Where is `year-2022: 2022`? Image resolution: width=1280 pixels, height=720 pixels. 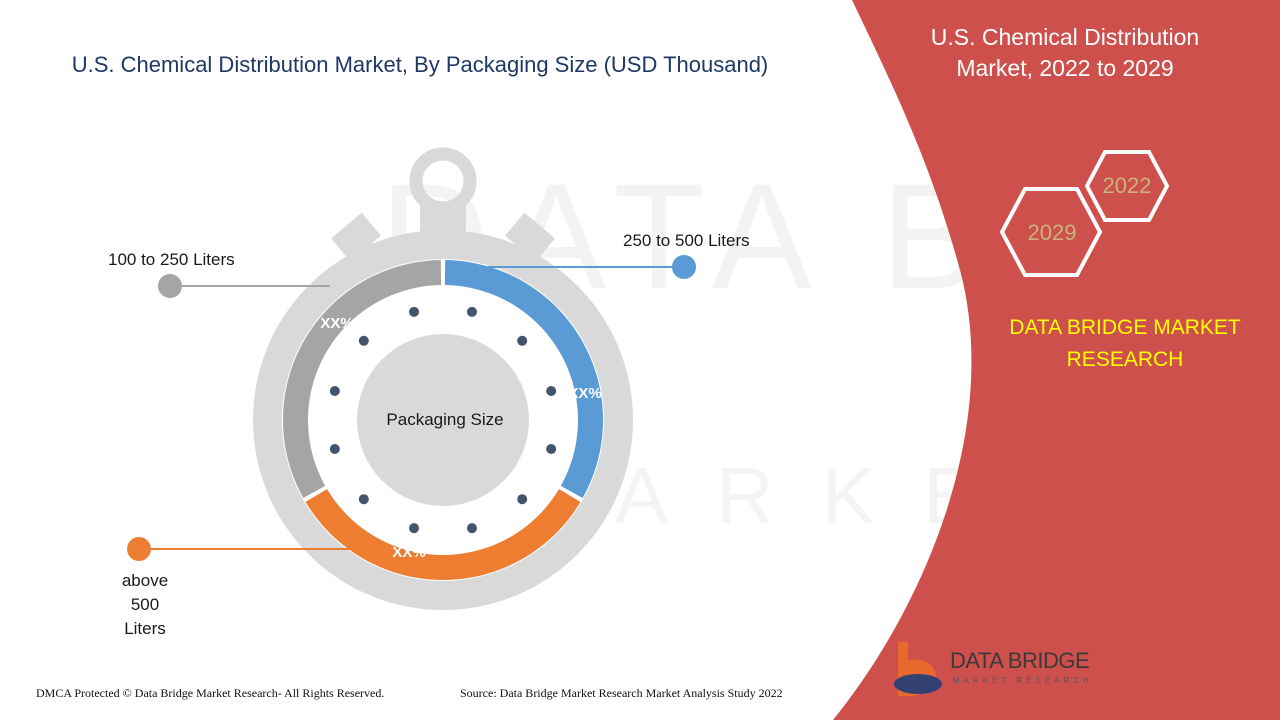 year-2022: 2022 is located at coordinates (1127, 185).